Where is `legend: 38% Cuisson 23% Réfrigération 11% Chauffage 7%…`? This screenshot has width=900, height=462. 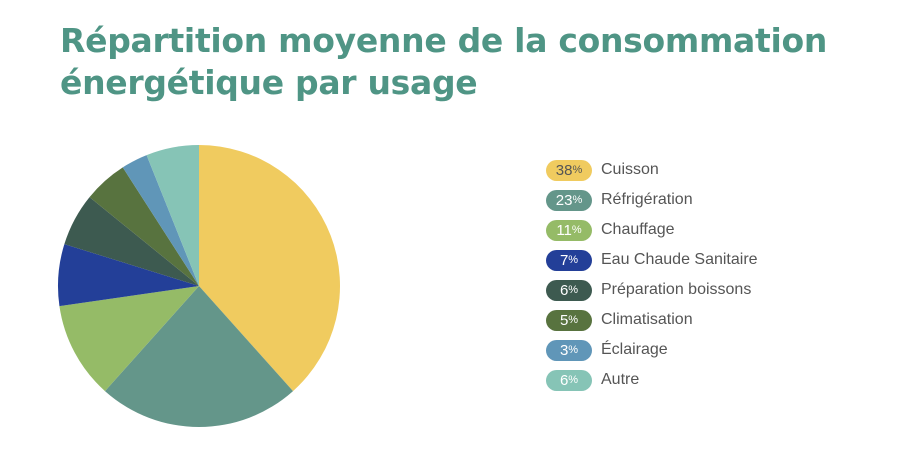 legend: 38% Cuisson 23% Réfrigération 11% Chauffage 7%… is located at coordinates (652, 275).